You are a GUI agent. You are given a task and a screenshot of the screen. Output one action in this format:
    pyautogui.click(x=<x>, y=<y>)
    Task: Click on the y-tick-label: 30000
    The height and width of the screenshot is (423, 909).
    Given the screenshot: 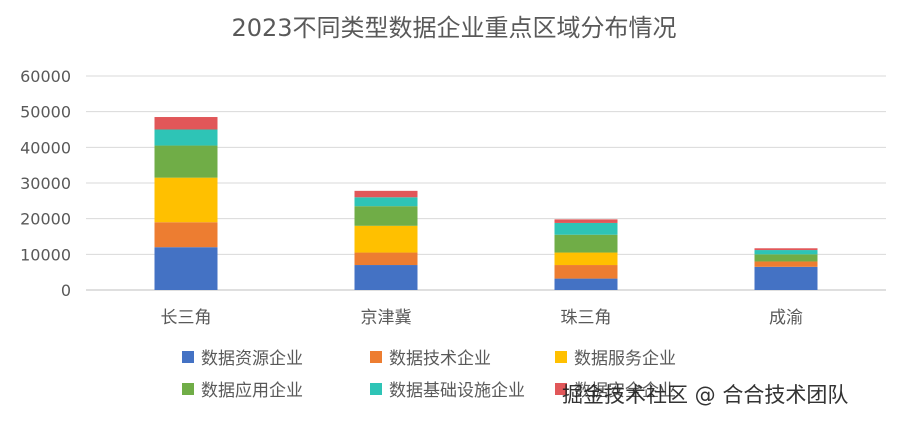 What is the action you would take?
    pyautogui.click(x=45, y=183)
    